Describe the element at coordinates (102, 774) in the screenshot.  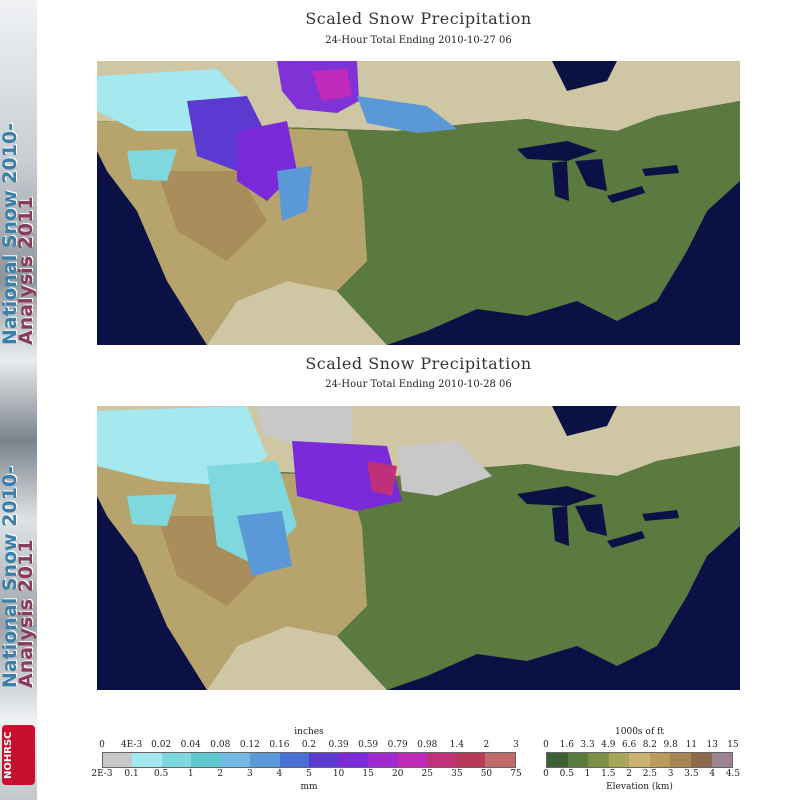
I see `precip-tick-mm: 2E-3` at that location.